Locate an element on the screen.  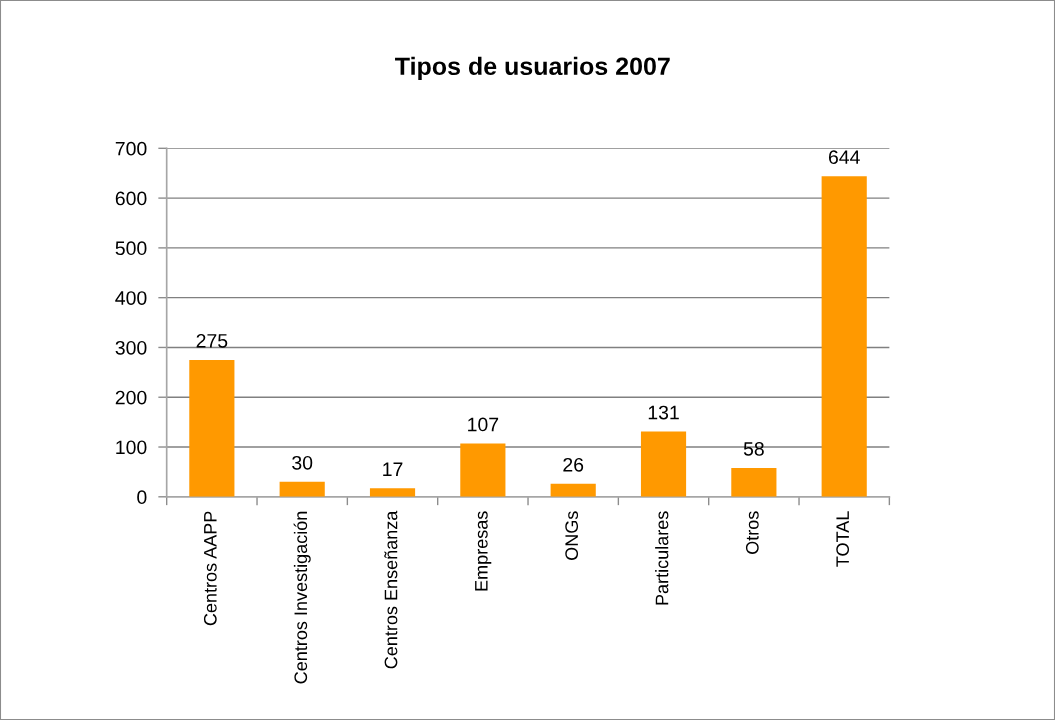
y-tick-label: 0 is located at coordinates (142, 497).